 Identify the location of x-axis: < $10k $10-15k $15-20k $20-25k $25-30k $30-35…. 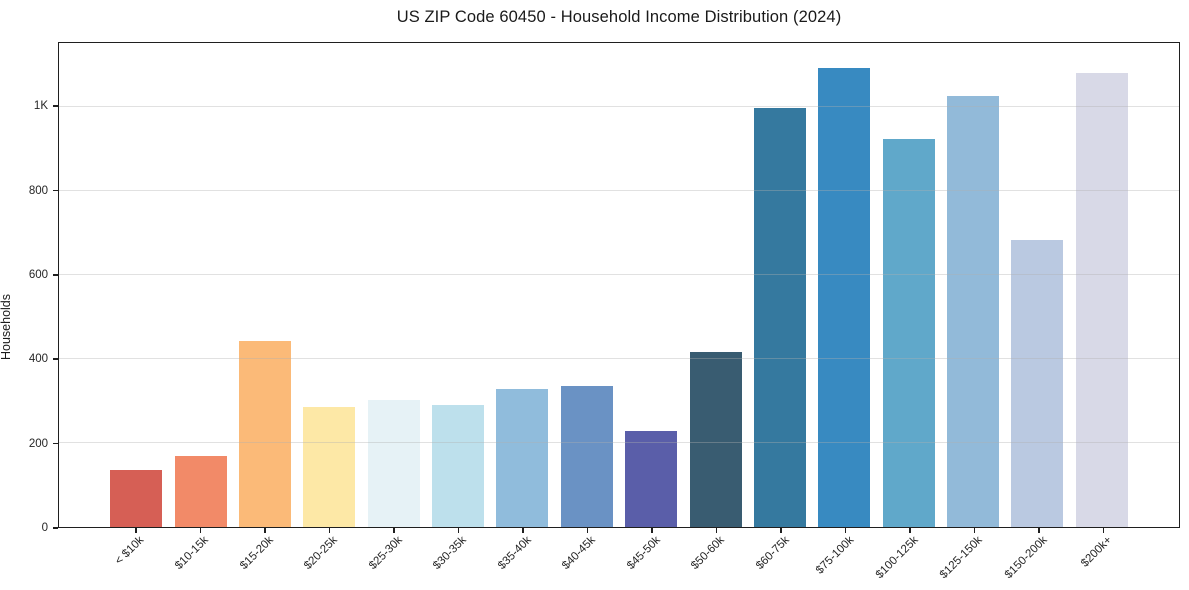
(619, 559).